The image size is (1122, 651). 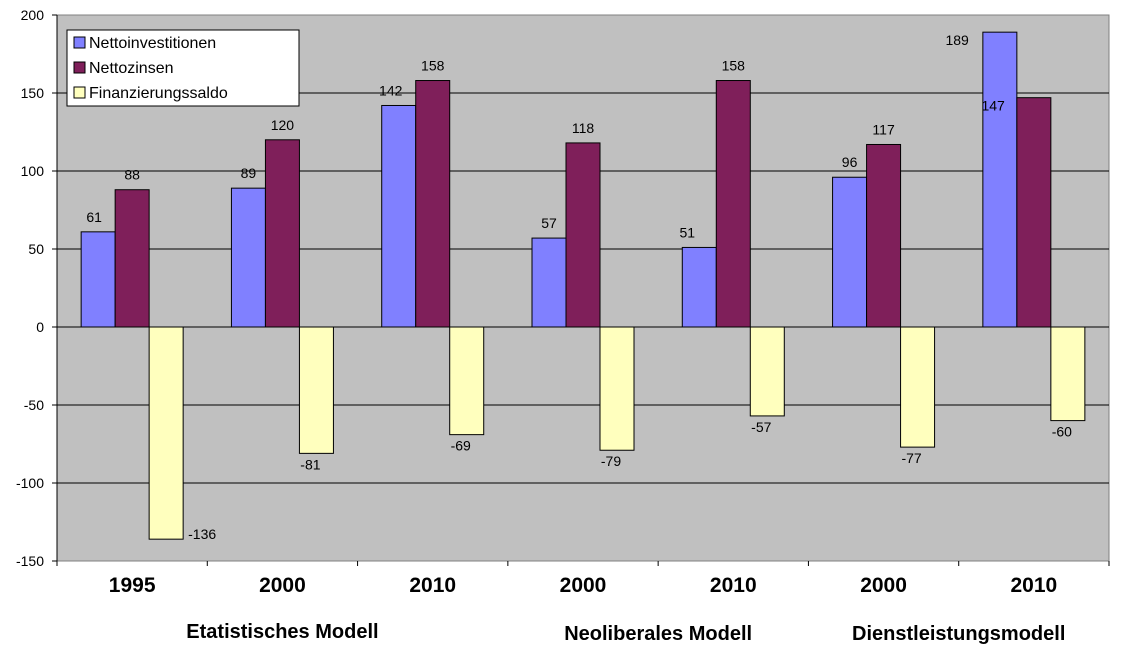 What do you see at coordinates (957, 40) in the screenshot?
I see `data-label: 189` at bounding box center [957, 40].